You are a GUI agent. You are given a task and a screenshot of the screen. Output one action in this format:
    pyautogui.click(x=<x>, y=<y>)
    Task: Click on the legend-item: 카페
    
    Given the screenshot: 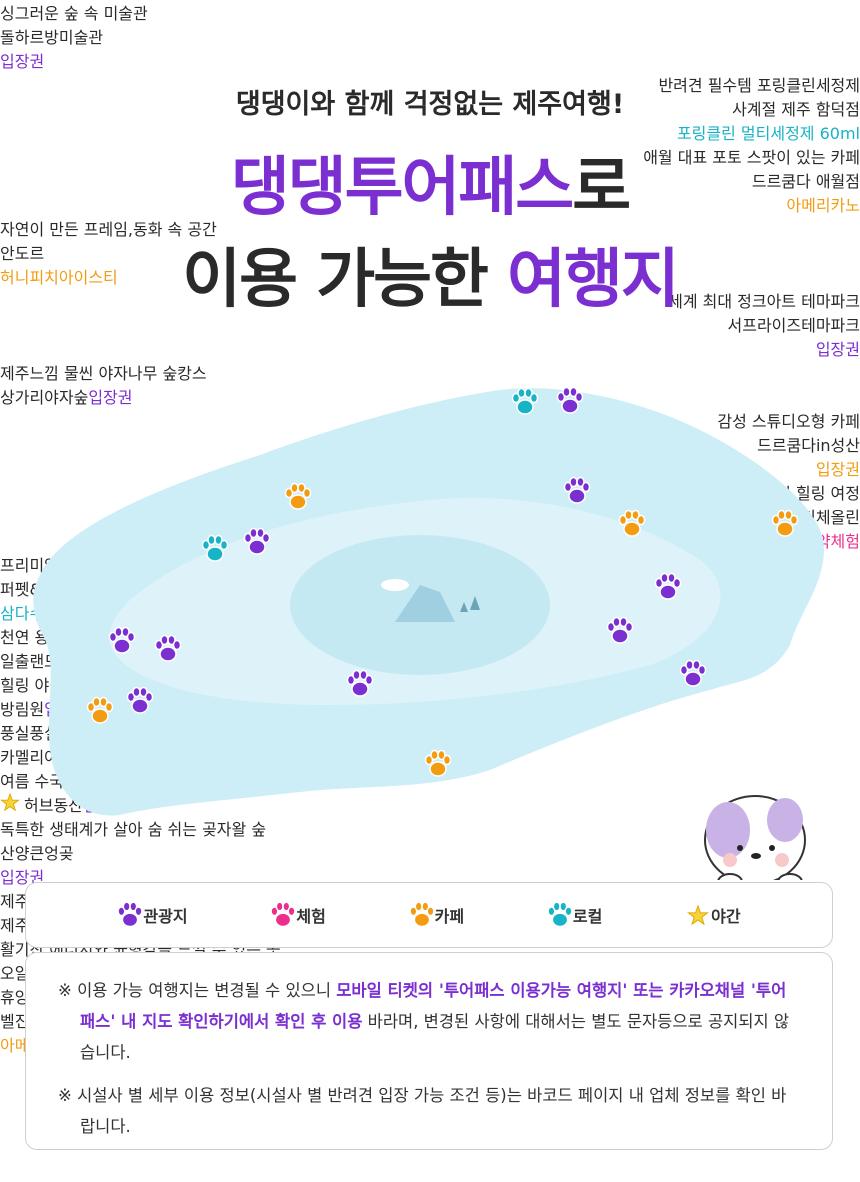 What is the action you would take?
    pyautogui.click(x=436, y=915)
    